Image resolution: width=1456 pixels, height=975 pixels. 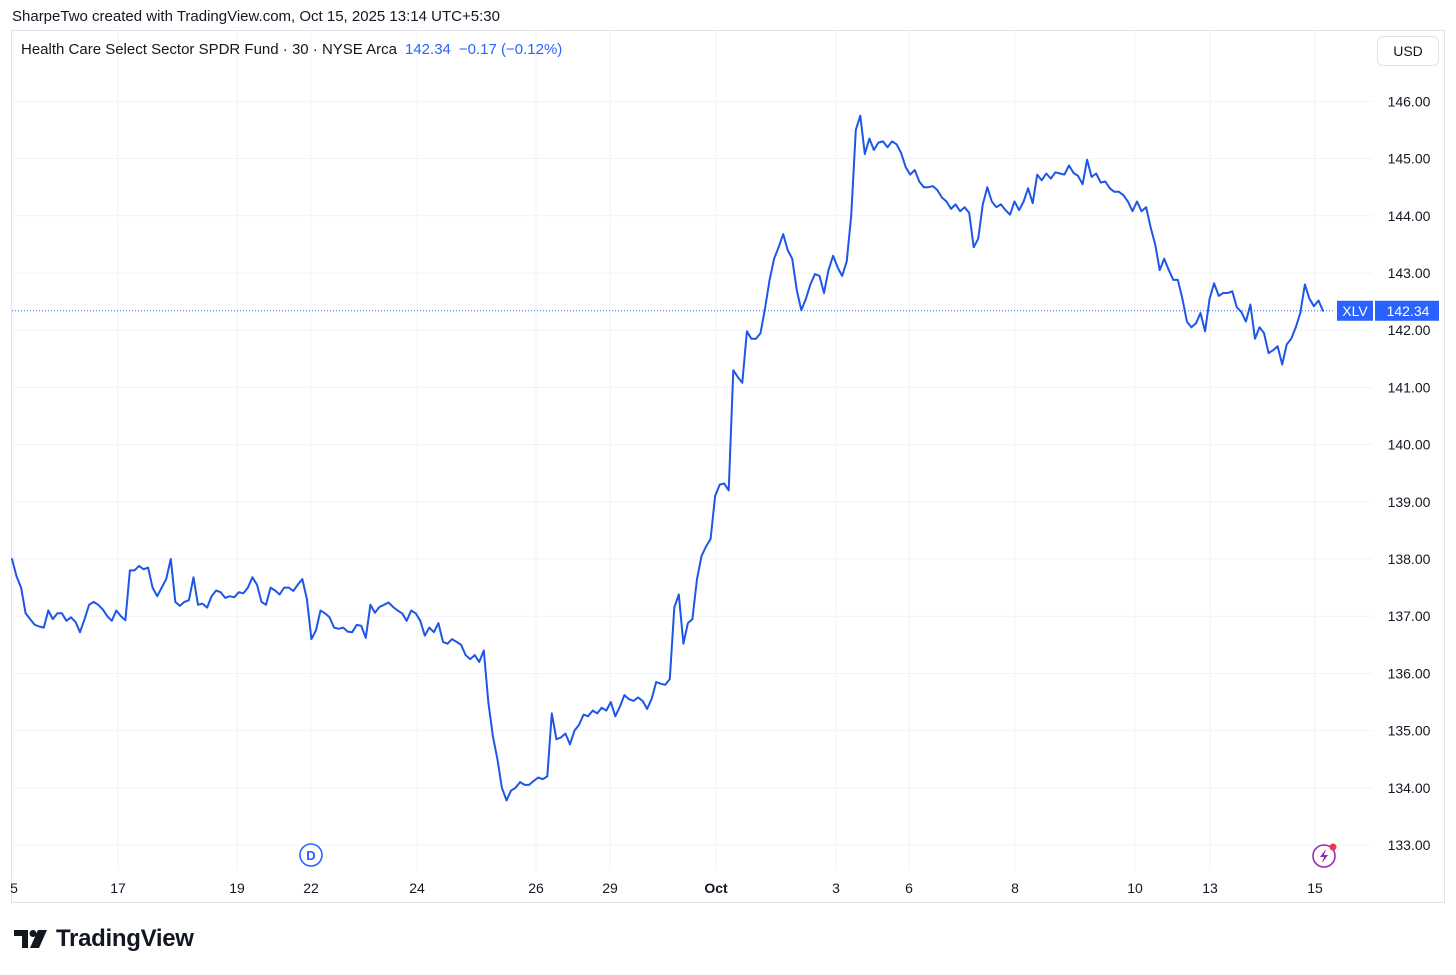 I want to click on x-tick-label: 24, so click(x=417, y=888).